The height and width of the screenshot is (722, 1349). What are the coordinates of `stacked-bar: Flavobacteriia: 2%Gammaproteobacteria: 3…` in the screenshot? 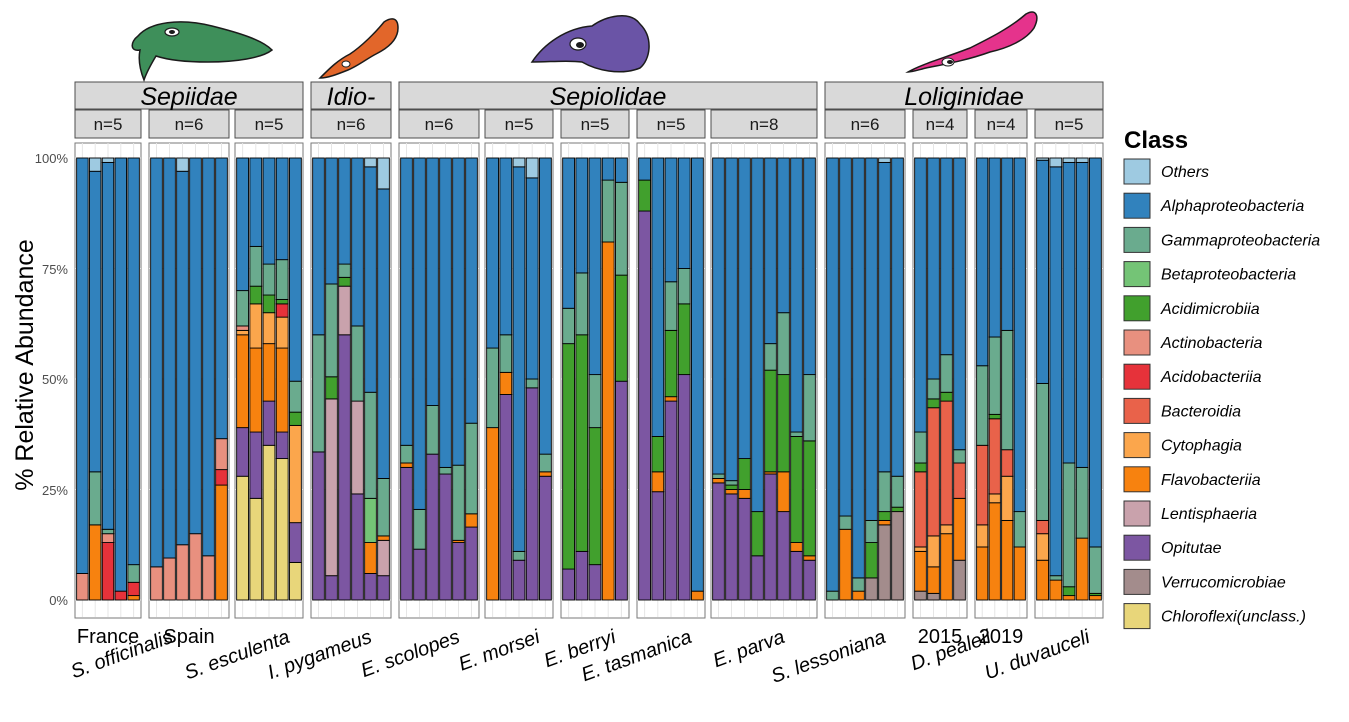 It's located at (858, 379).